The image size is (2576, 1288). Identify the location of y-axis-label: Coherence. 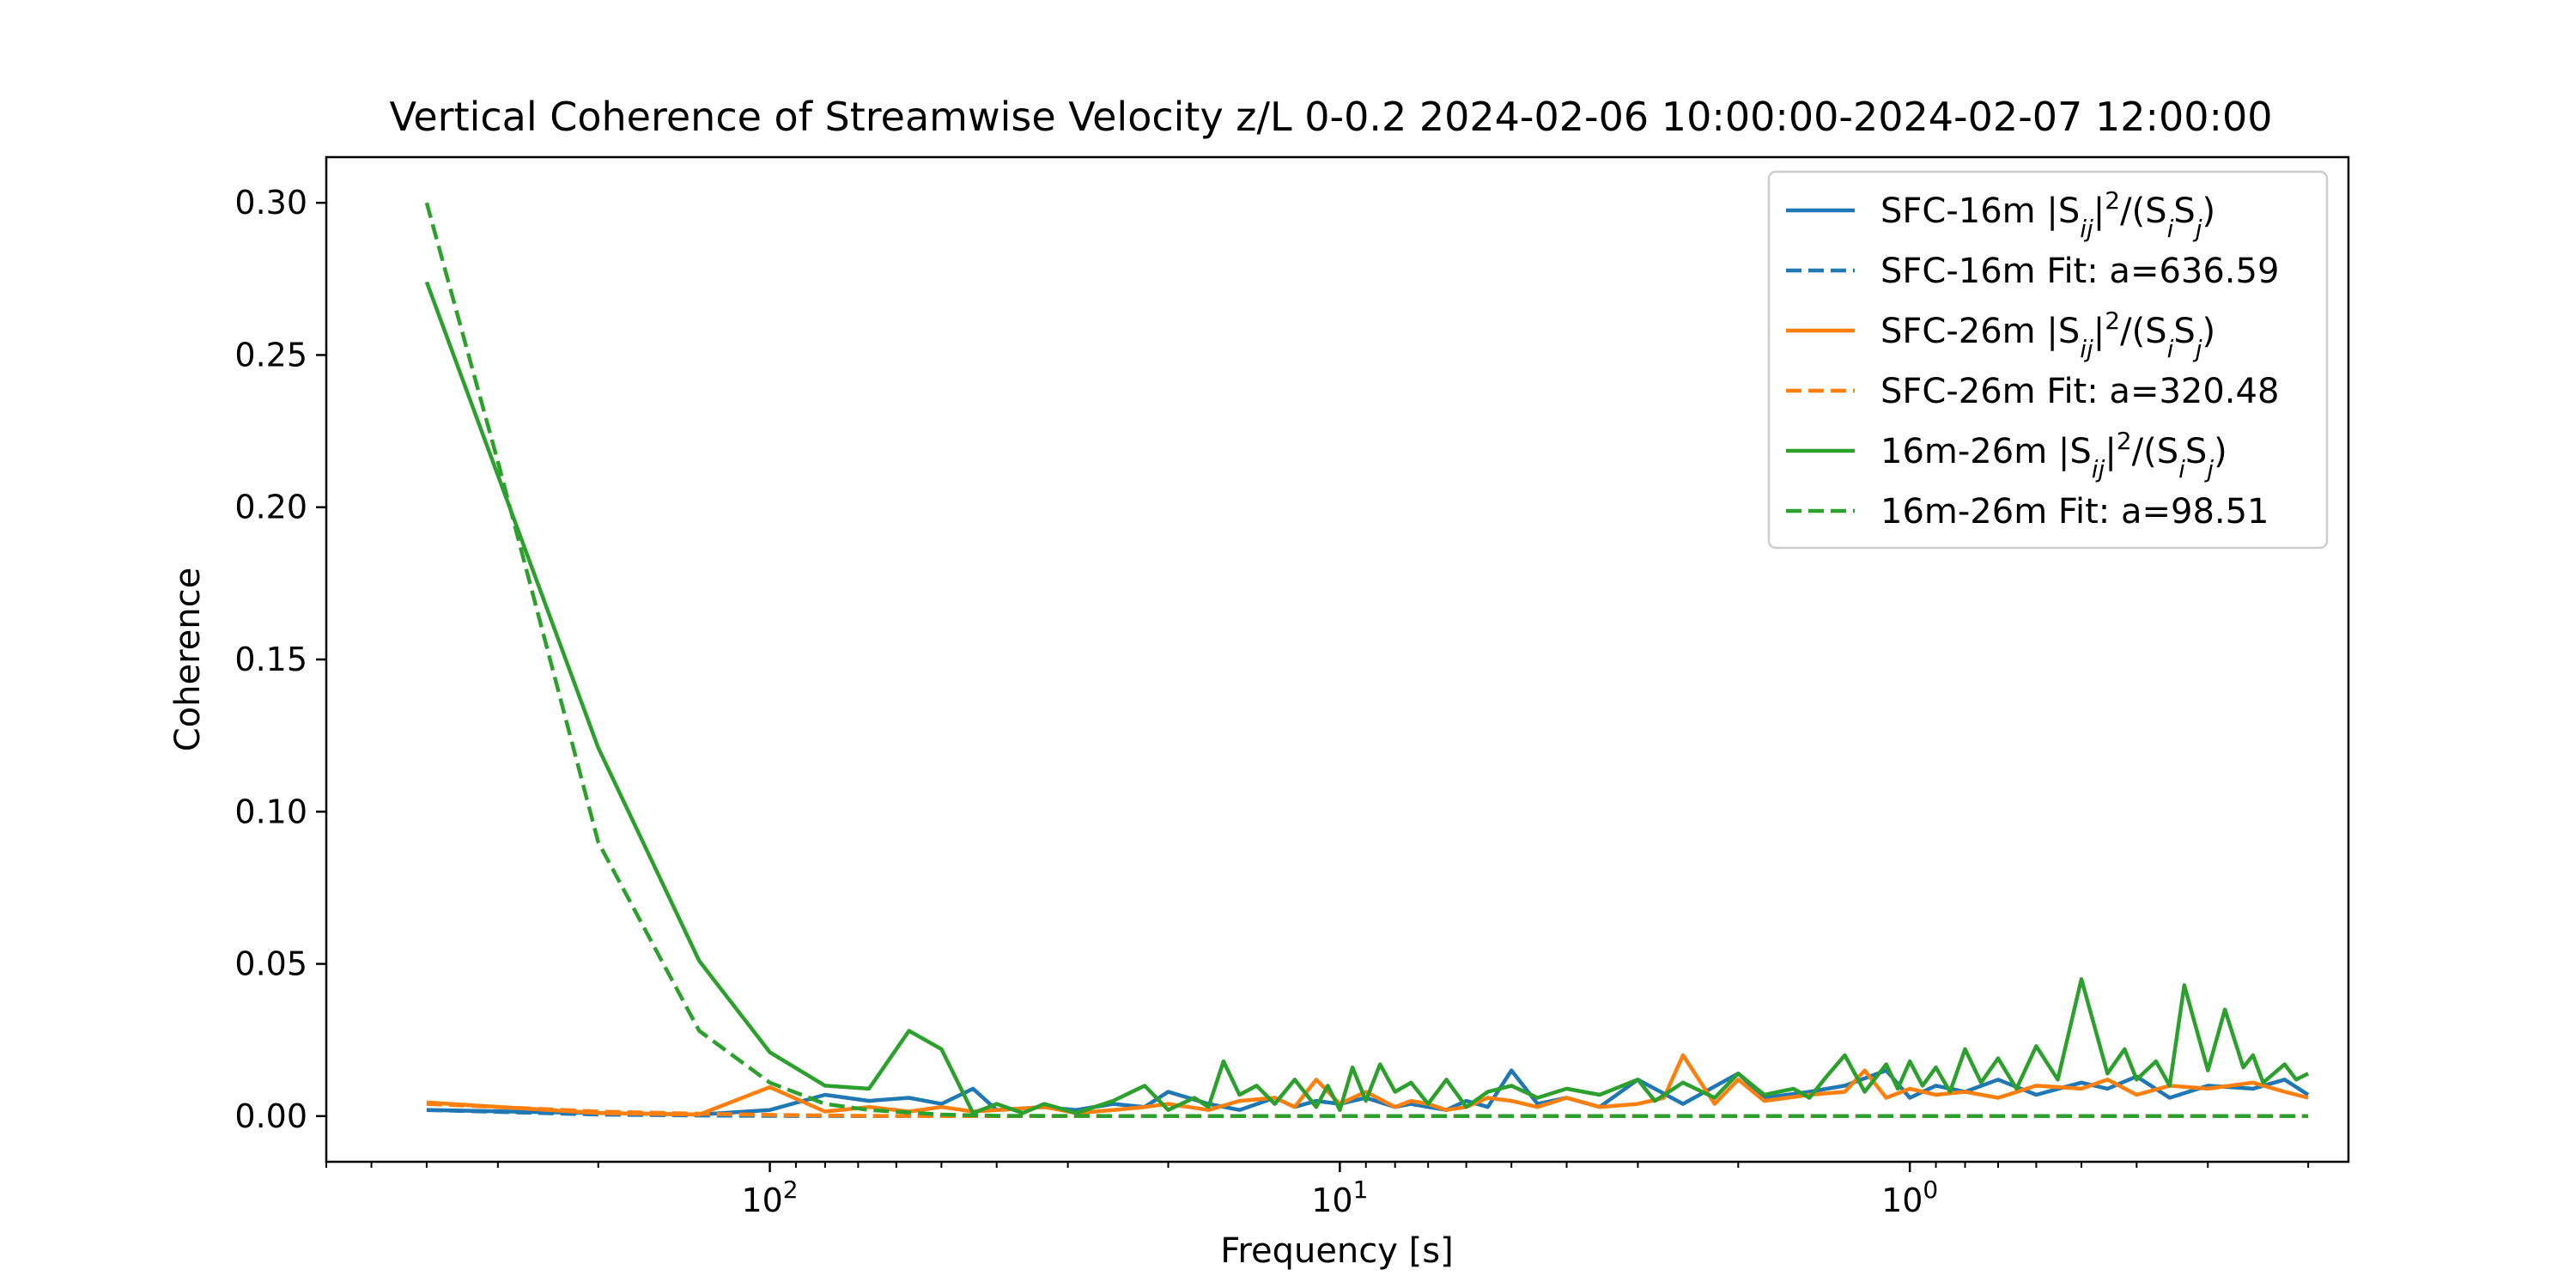
(188, 660).